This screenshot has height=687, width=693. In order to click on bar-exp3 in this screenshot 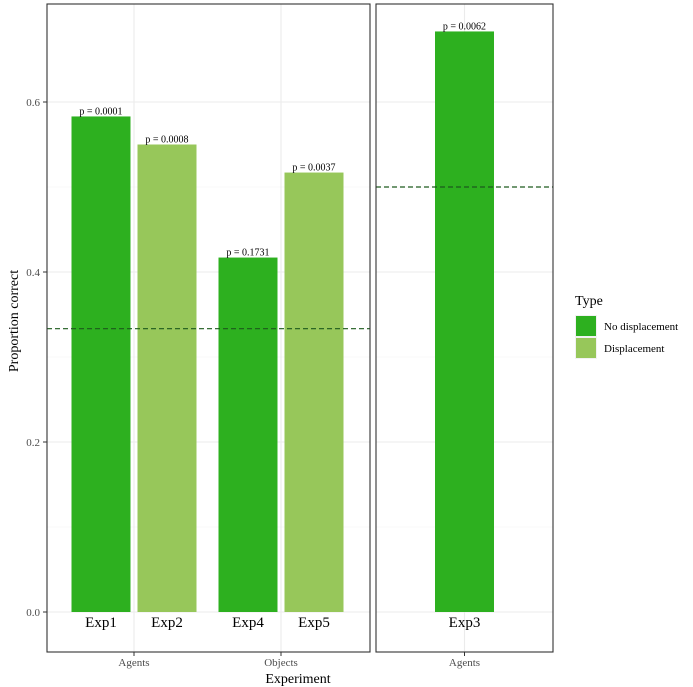, I will do `click(464, 321)`.